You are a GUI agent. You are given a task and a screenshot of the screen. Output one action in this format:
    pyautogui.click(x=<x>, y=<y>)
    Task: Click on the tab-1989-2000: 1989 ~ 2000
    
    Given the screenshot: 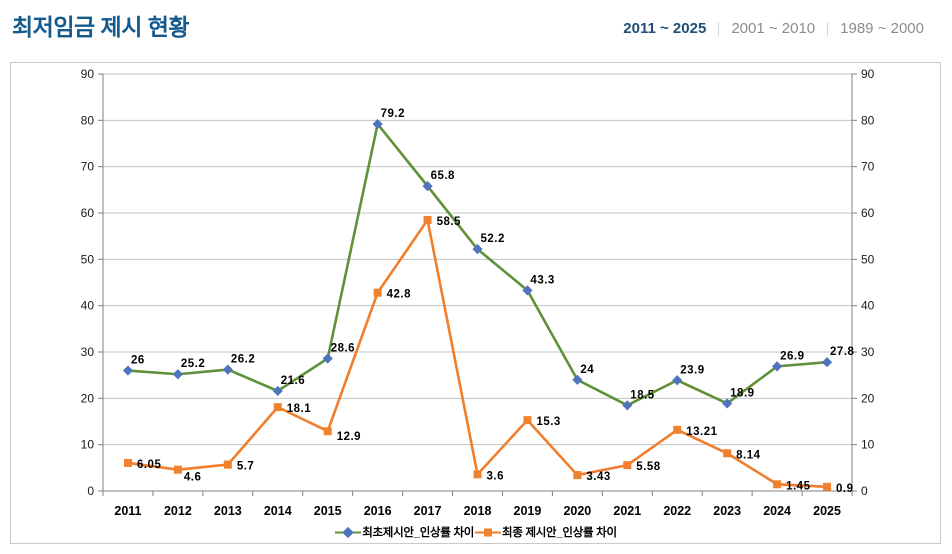 What is the action you would take?
    pyautogui.click(x=882, y=28)
    